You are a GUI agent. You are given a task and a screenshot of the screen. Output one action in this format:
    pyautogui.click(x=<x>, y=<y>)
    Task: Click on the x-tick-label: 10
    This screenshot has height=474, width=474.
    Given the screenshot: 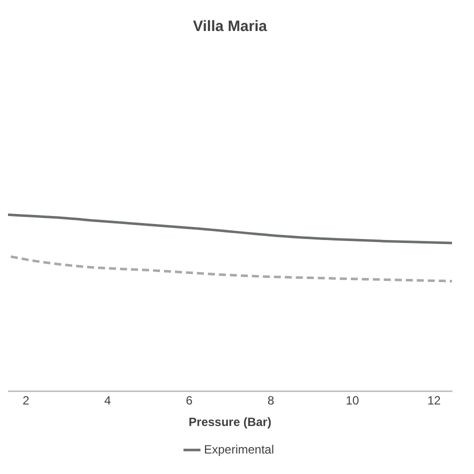 What is the action you would take?
    pyautogui.click(x=353, y=401)
    